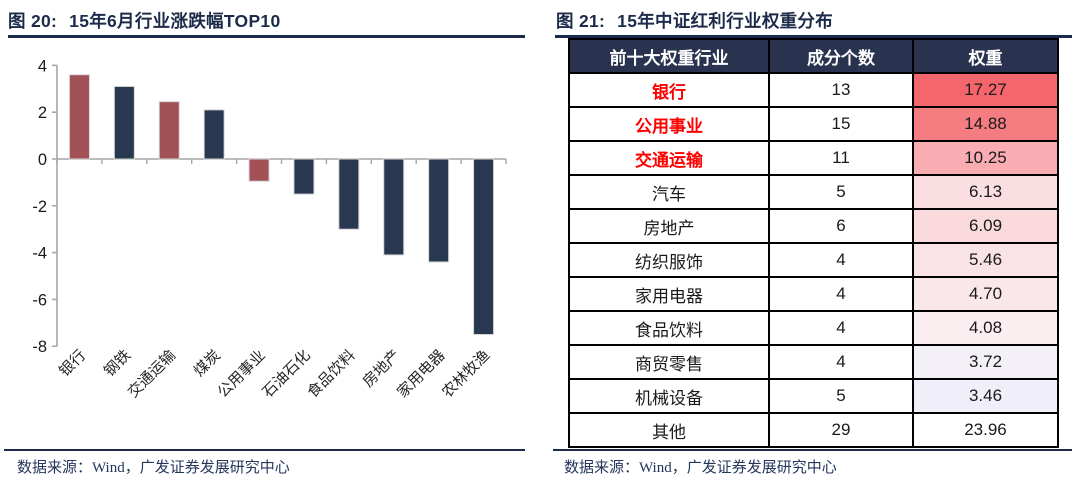 Image resolution: width=1080 pixels, height=486 pixels. I want to click on table-row: 机械设备 5 3.46, so click(813, 396).